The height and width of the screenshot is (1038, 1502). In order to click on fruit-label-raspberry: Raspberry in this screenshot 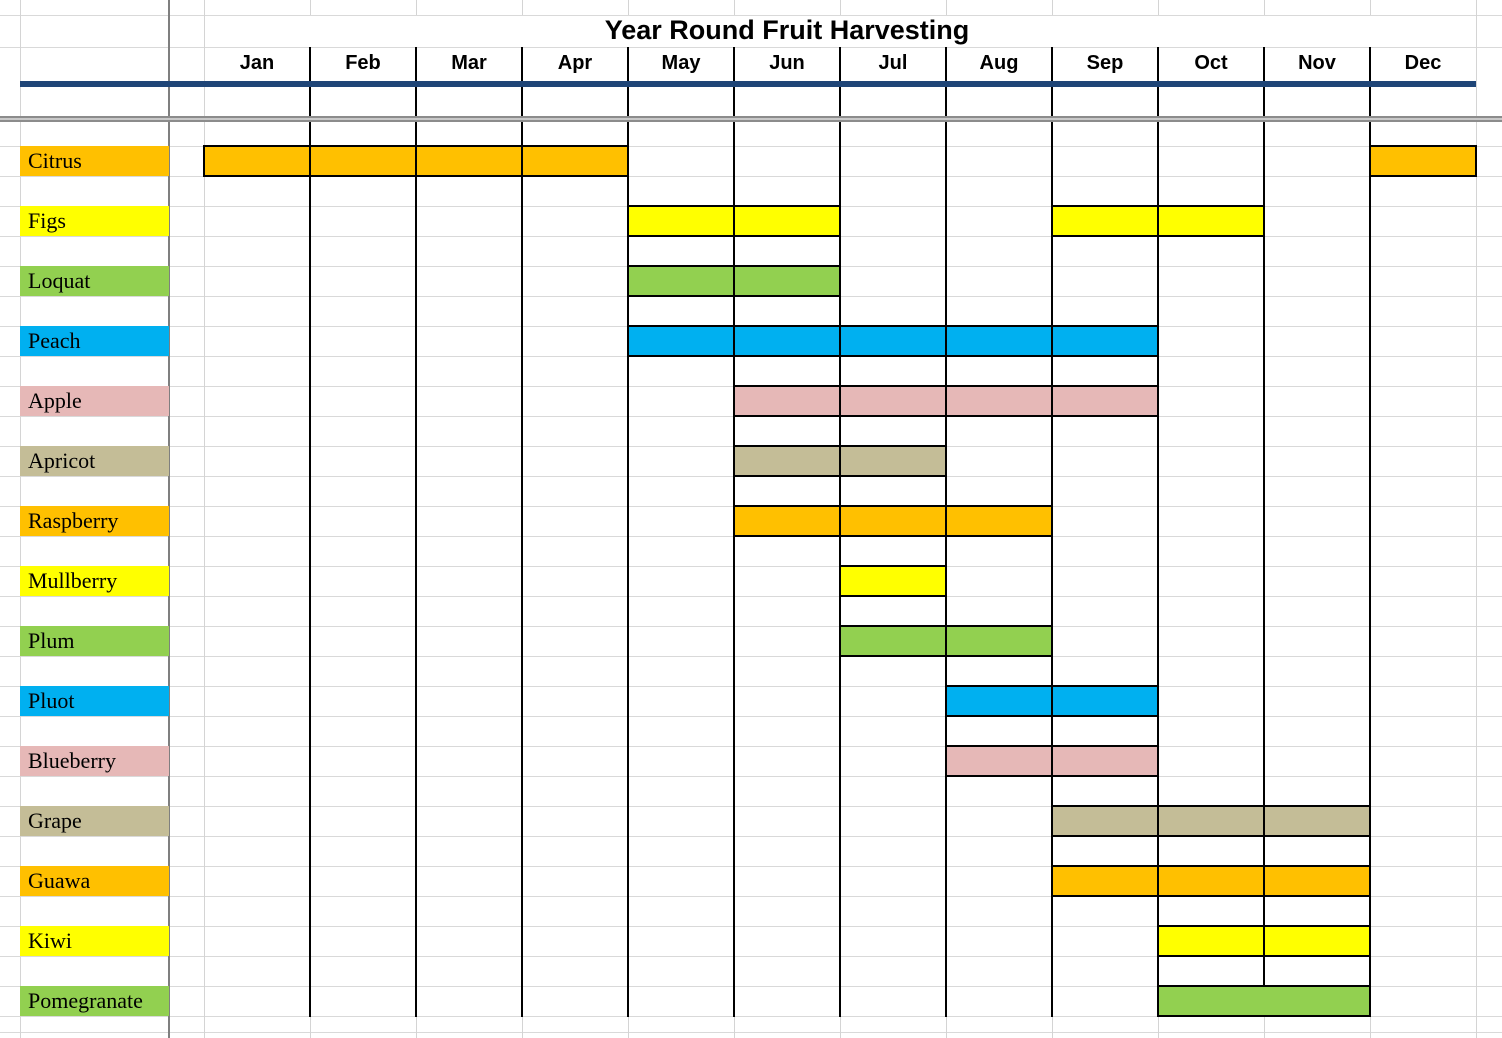, I will do `click(94, 521)`.